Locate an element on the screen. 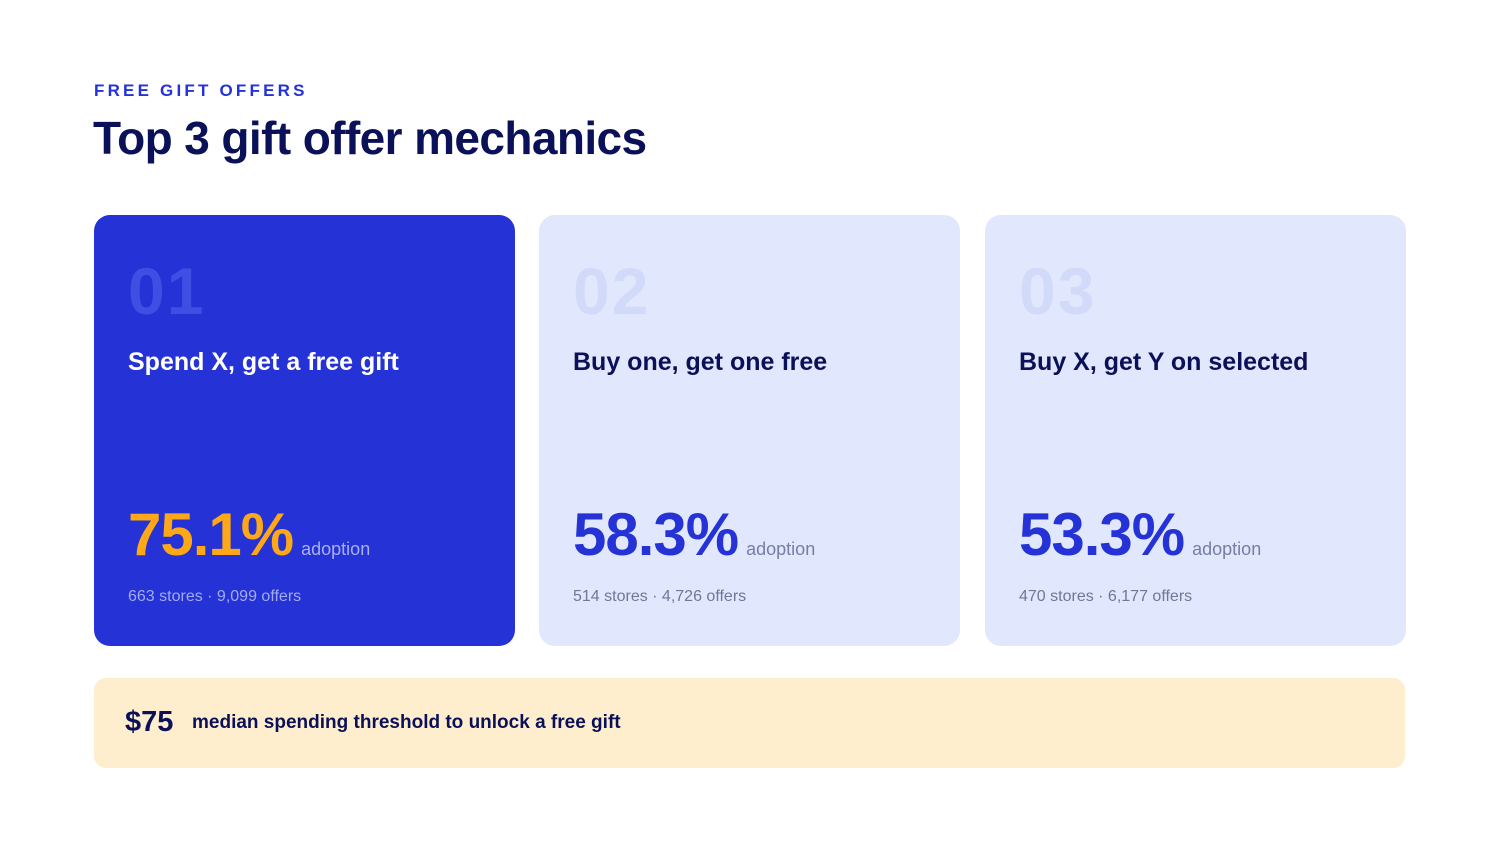 The height and width of the screenshot is (843, 1499). page-title: Top 3 gift offer mechanics is located at coordinates (370, 138).